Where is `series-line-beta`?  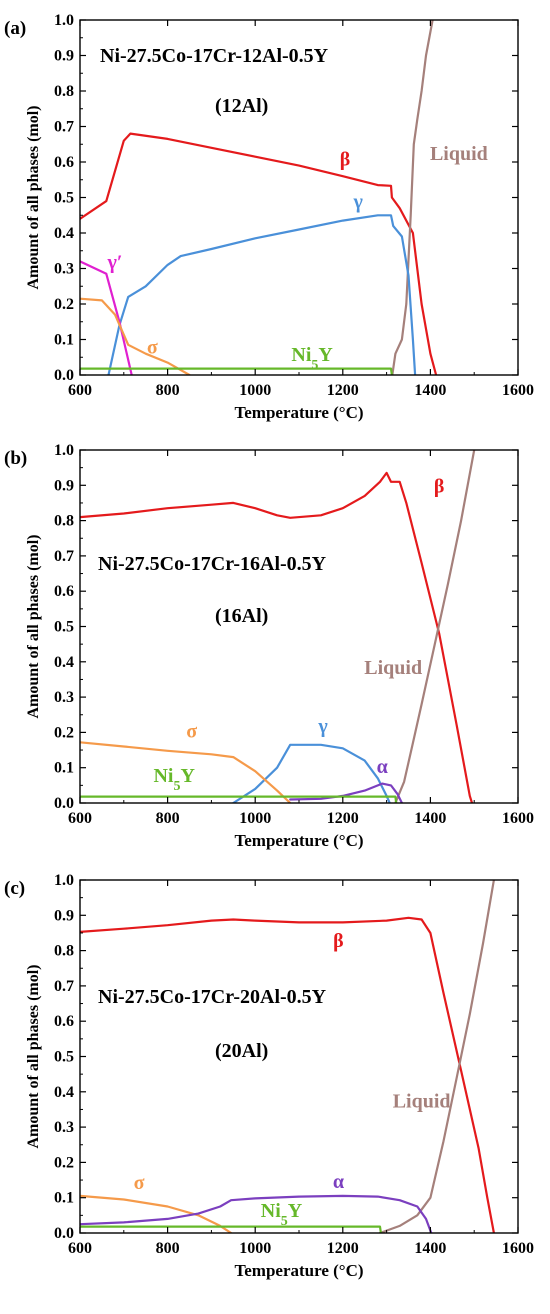
series-line-beta is located at coordinates (259, 253).